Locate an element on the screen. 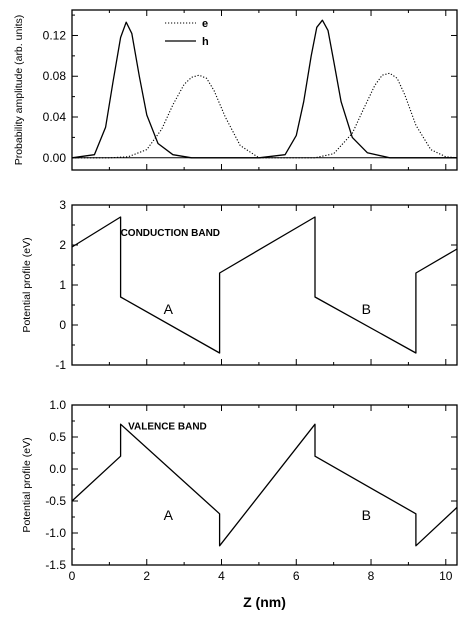 This screenshot has width=459, height=620. y-tick-label: -1.0 is located at coordinates (55, 533).